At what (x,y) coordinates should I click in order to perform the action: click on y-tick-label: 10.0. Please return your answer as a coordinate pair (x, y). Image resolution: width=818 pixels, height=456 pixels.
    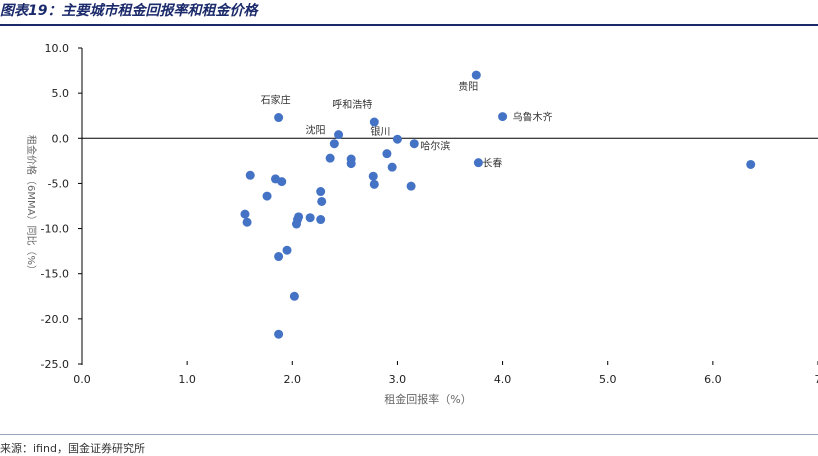
    Looking at the image, I should click on (57, 48).